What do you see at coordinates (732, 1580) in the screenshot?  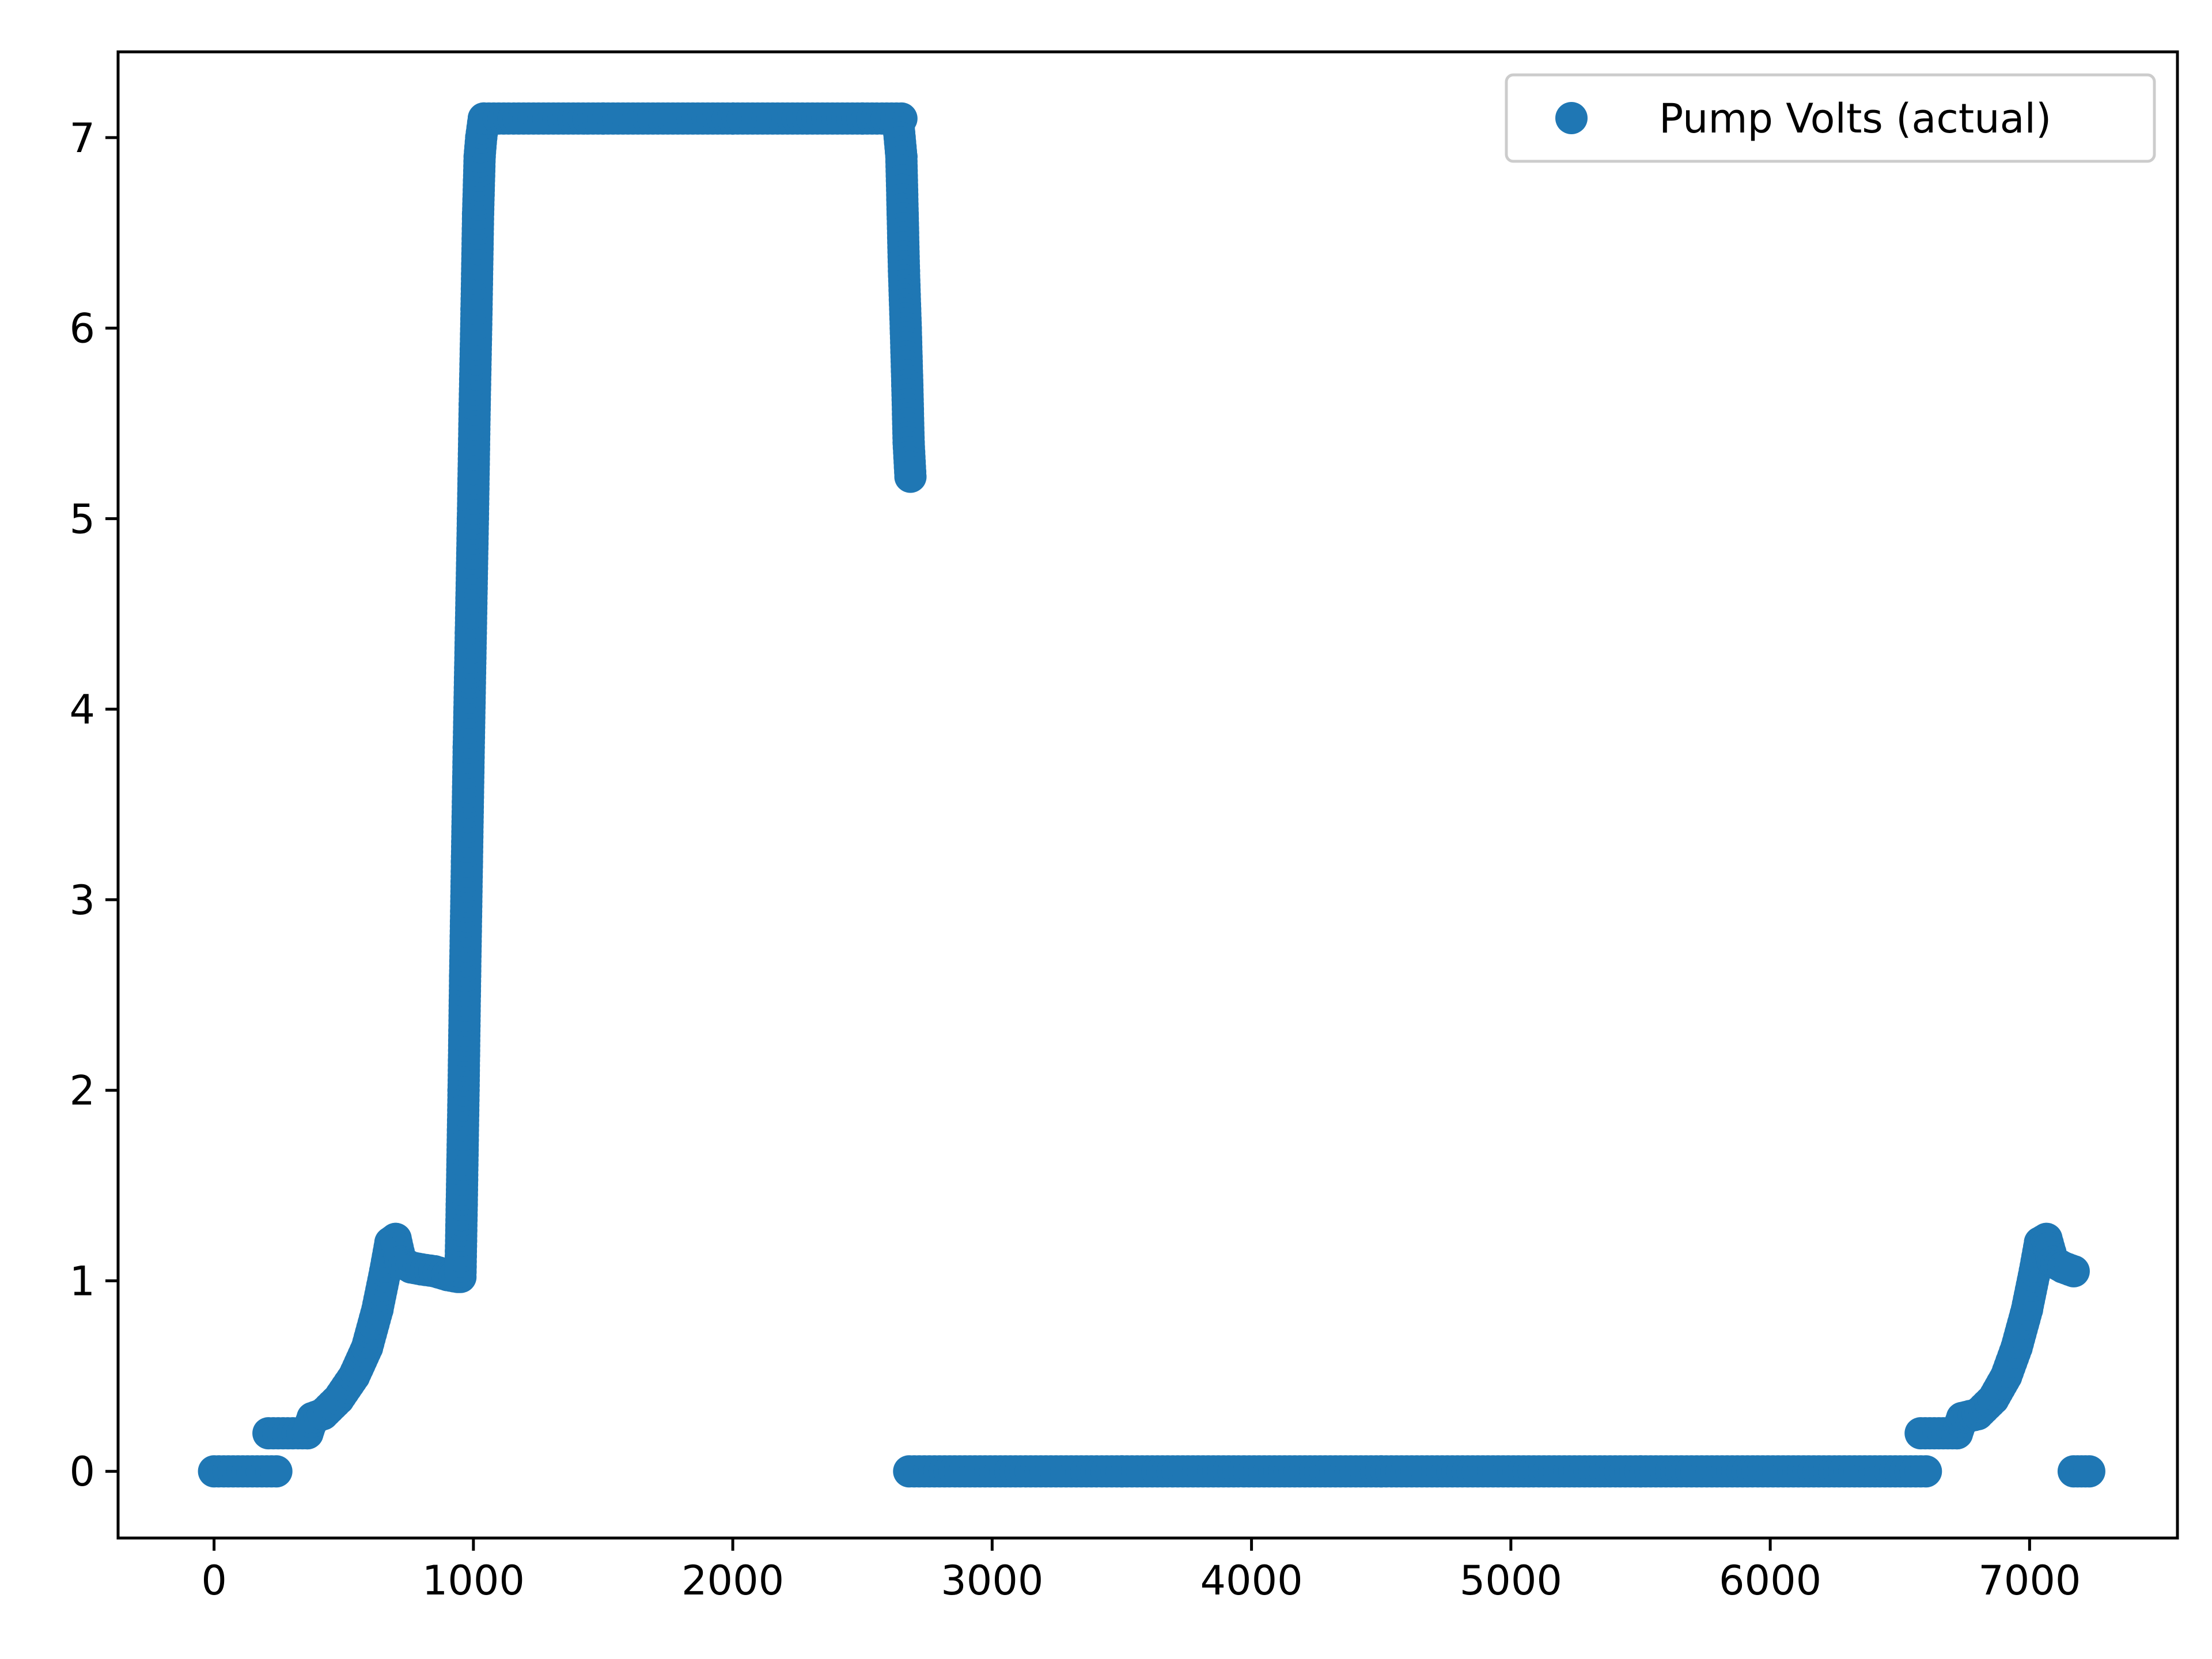 I see `x-tick-label-2000: 2000` at bounding box center [732, 1580].